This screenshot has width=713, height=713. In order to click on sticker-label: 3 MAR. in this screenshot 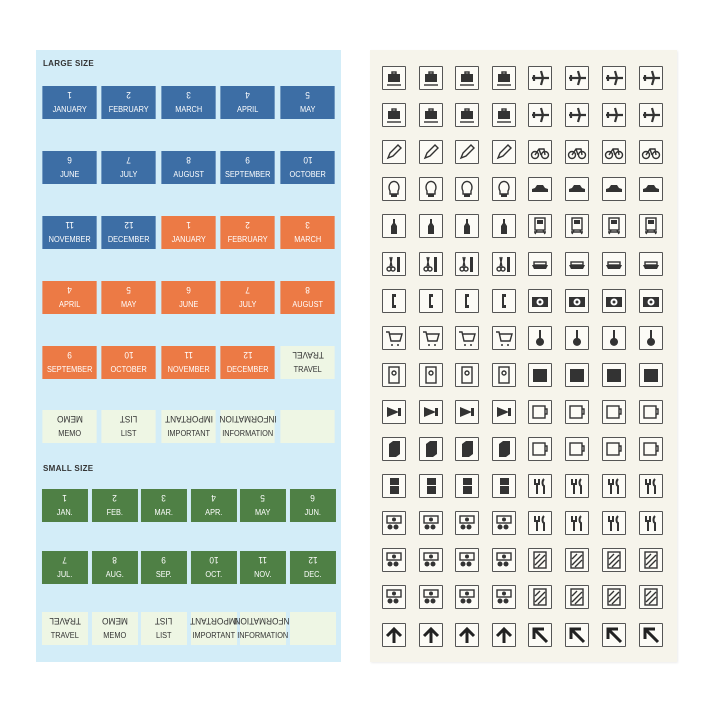, I will do `click(163, 505)`.